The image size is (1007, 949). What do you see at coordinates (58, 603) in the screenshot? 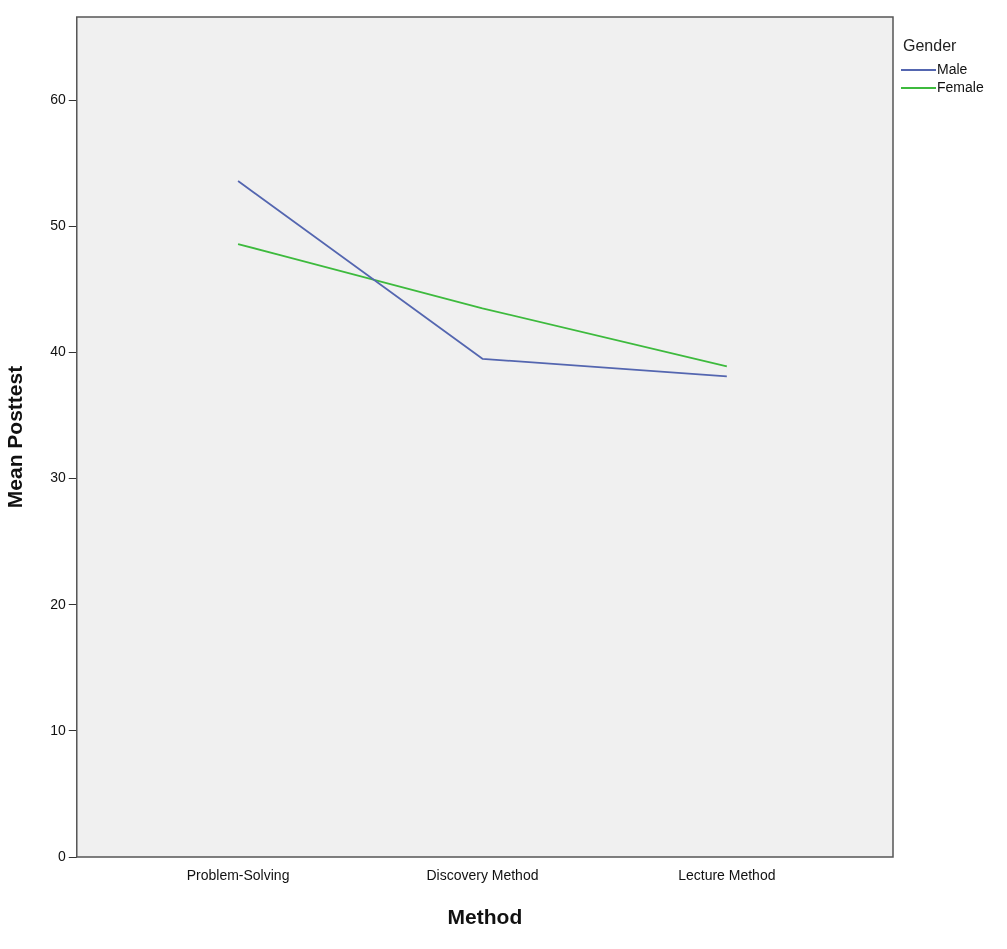
I see `y-tick-label: 20` at bounding box center [58, 603].